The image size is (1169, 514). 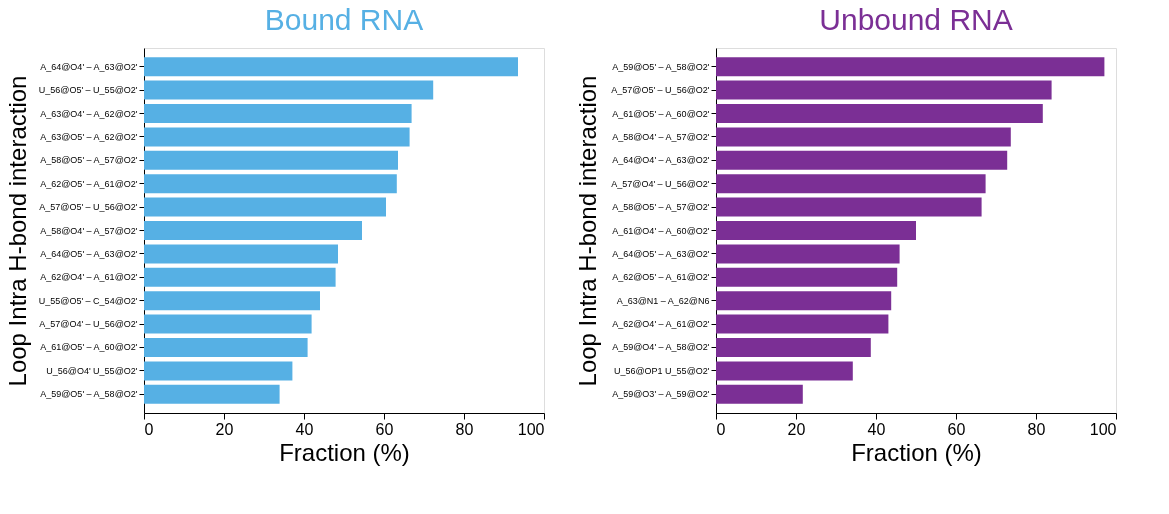 What do you see at coordinates (661, 230) in the screenshot?
I see `y-tick-label: A_61@O4' – A_60@O2'` at bounding box center [661, 230].